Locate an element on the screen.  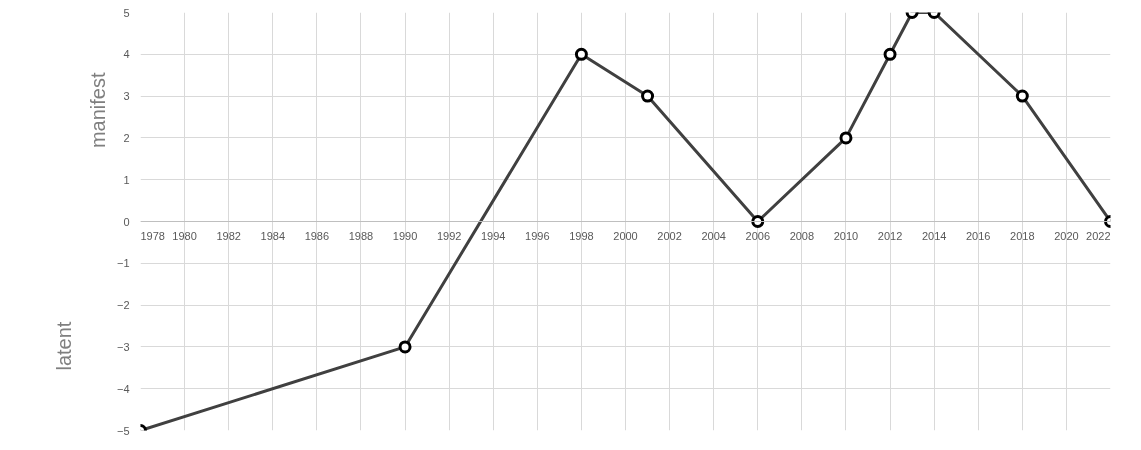
y-tick-label: 1 is located at coordinates (126, 179).